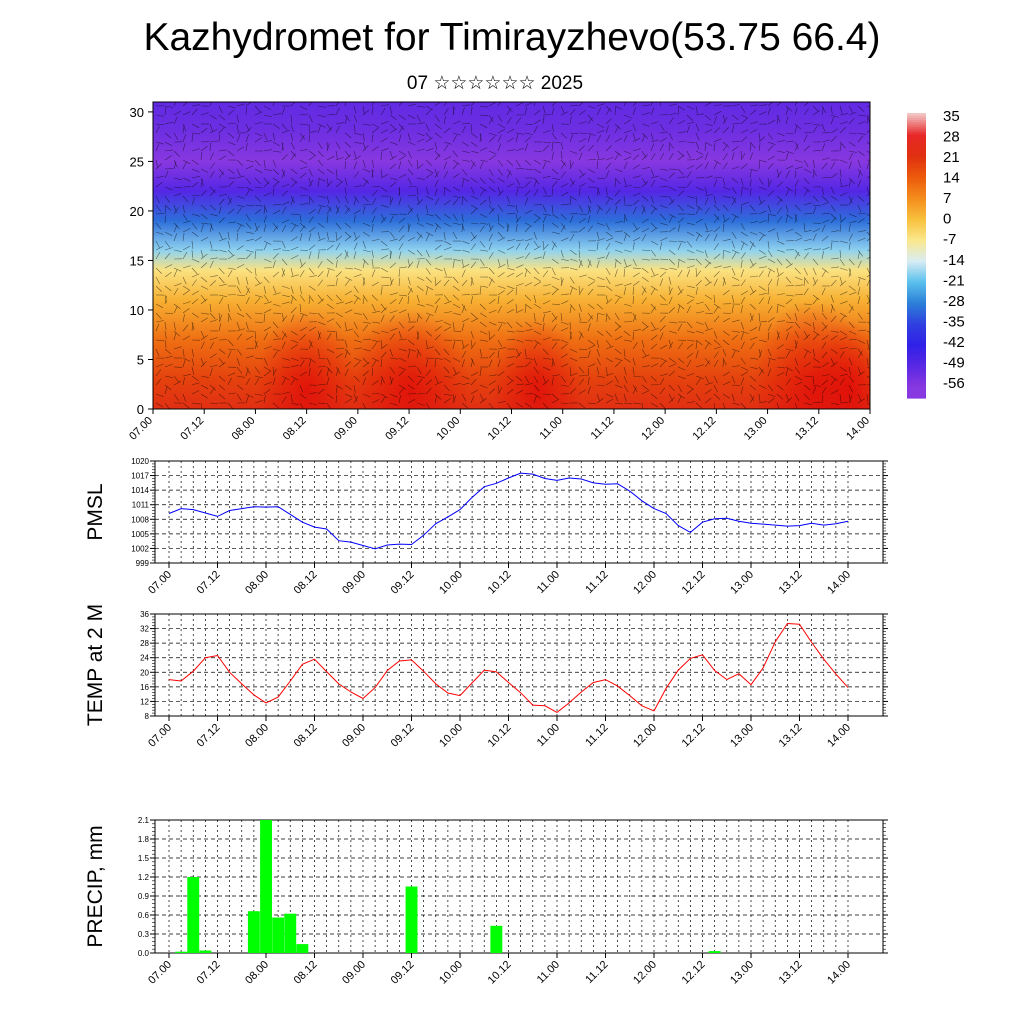 The width and height of the screenshot is (1024, 1024). Describe the element at coordinates (397, 429) in the screenshot. I see `x-tick-label: 09.12` at that location.